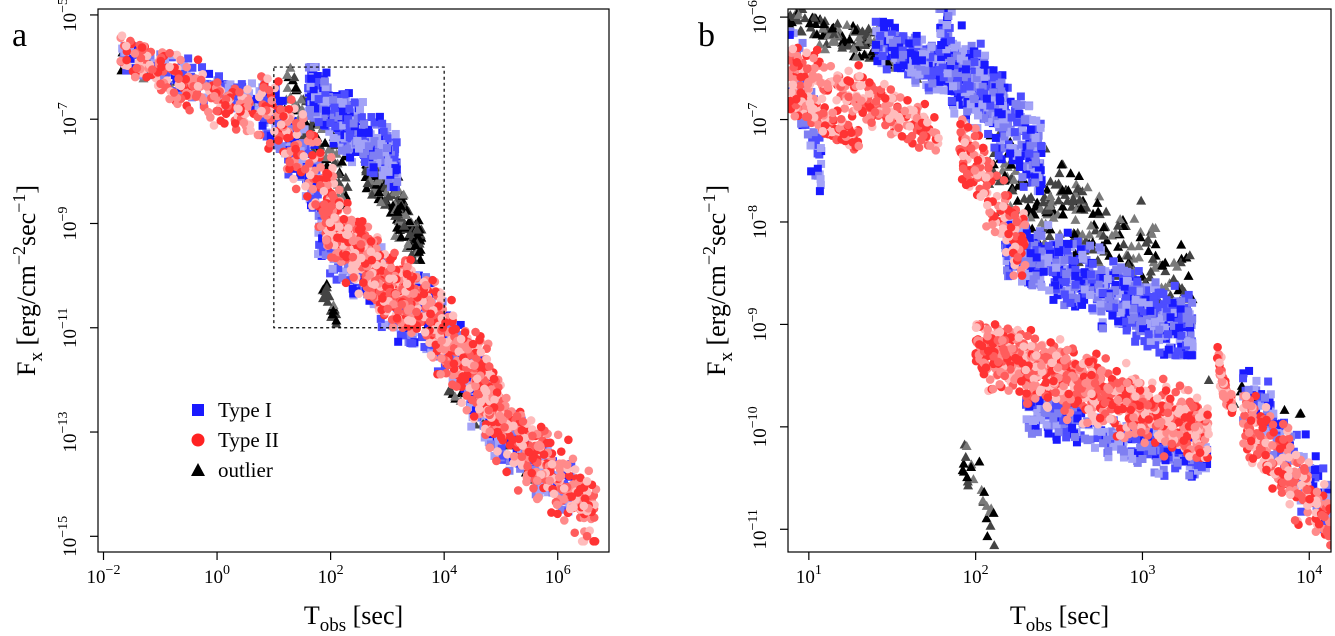  Describe the element at coordinates (68, 224) in the screenshot. I see `y-tick-label: 10−9` at that location.